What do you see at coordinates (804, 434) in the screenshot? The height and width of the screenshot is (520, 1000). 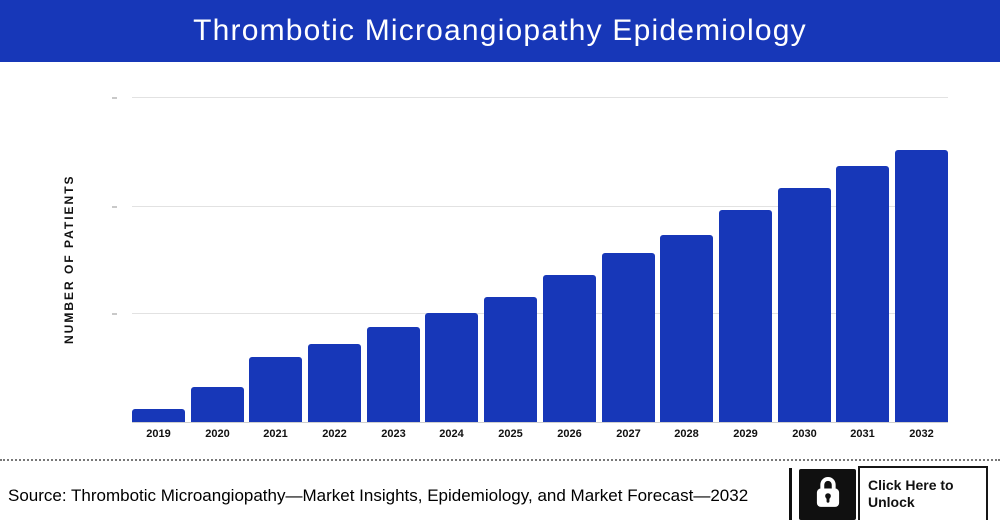 I see `x-tick-2030: 2030` at bounding box center [804, 434].